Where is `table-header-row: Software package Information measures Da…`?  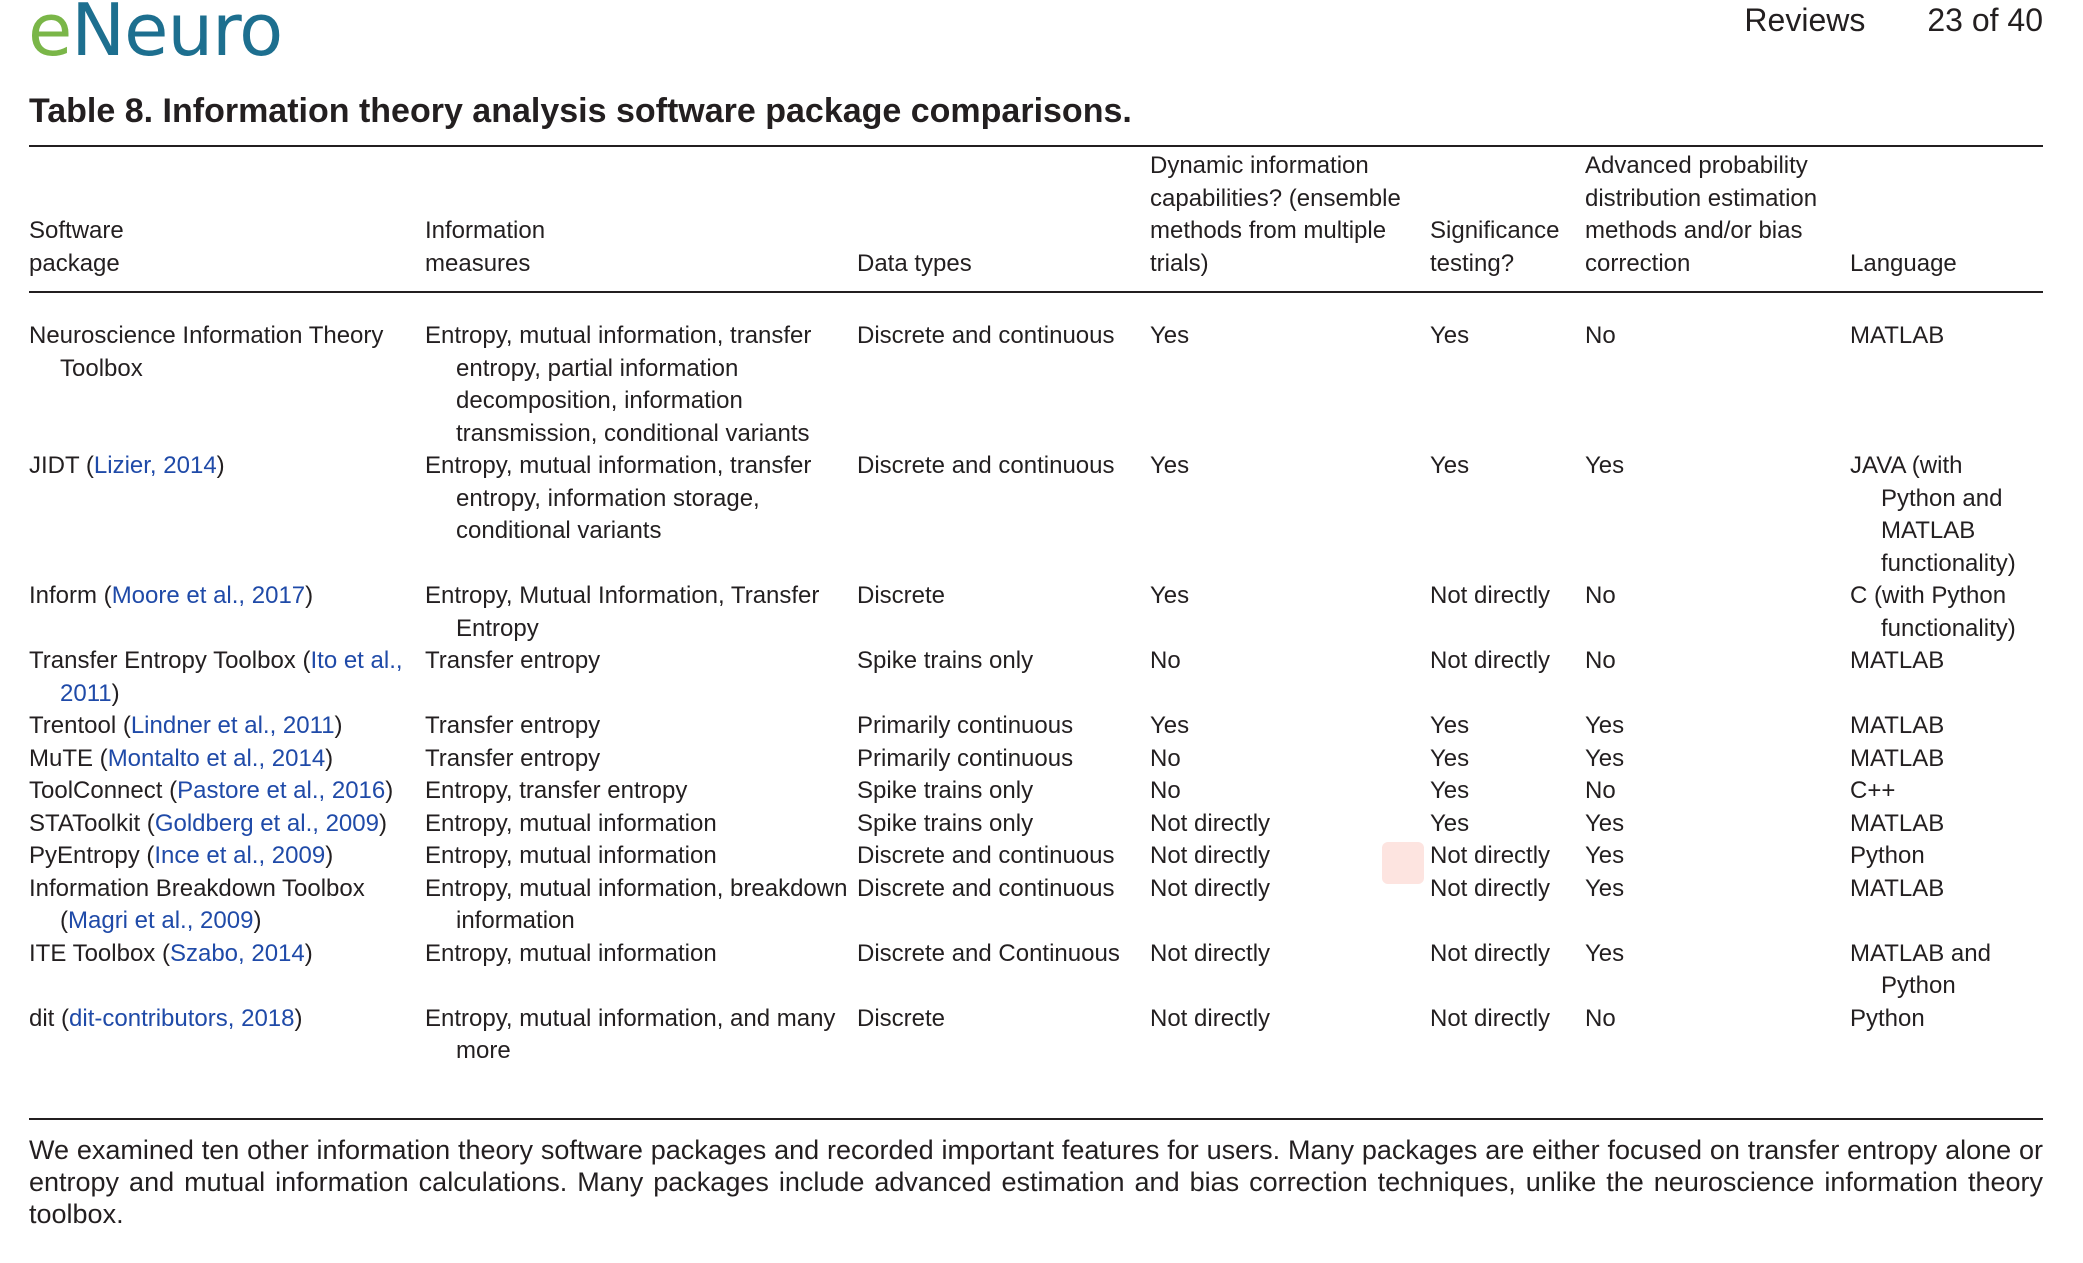
table-header-row: Software package Information measures Da… is located at coordinates (1036, 215).